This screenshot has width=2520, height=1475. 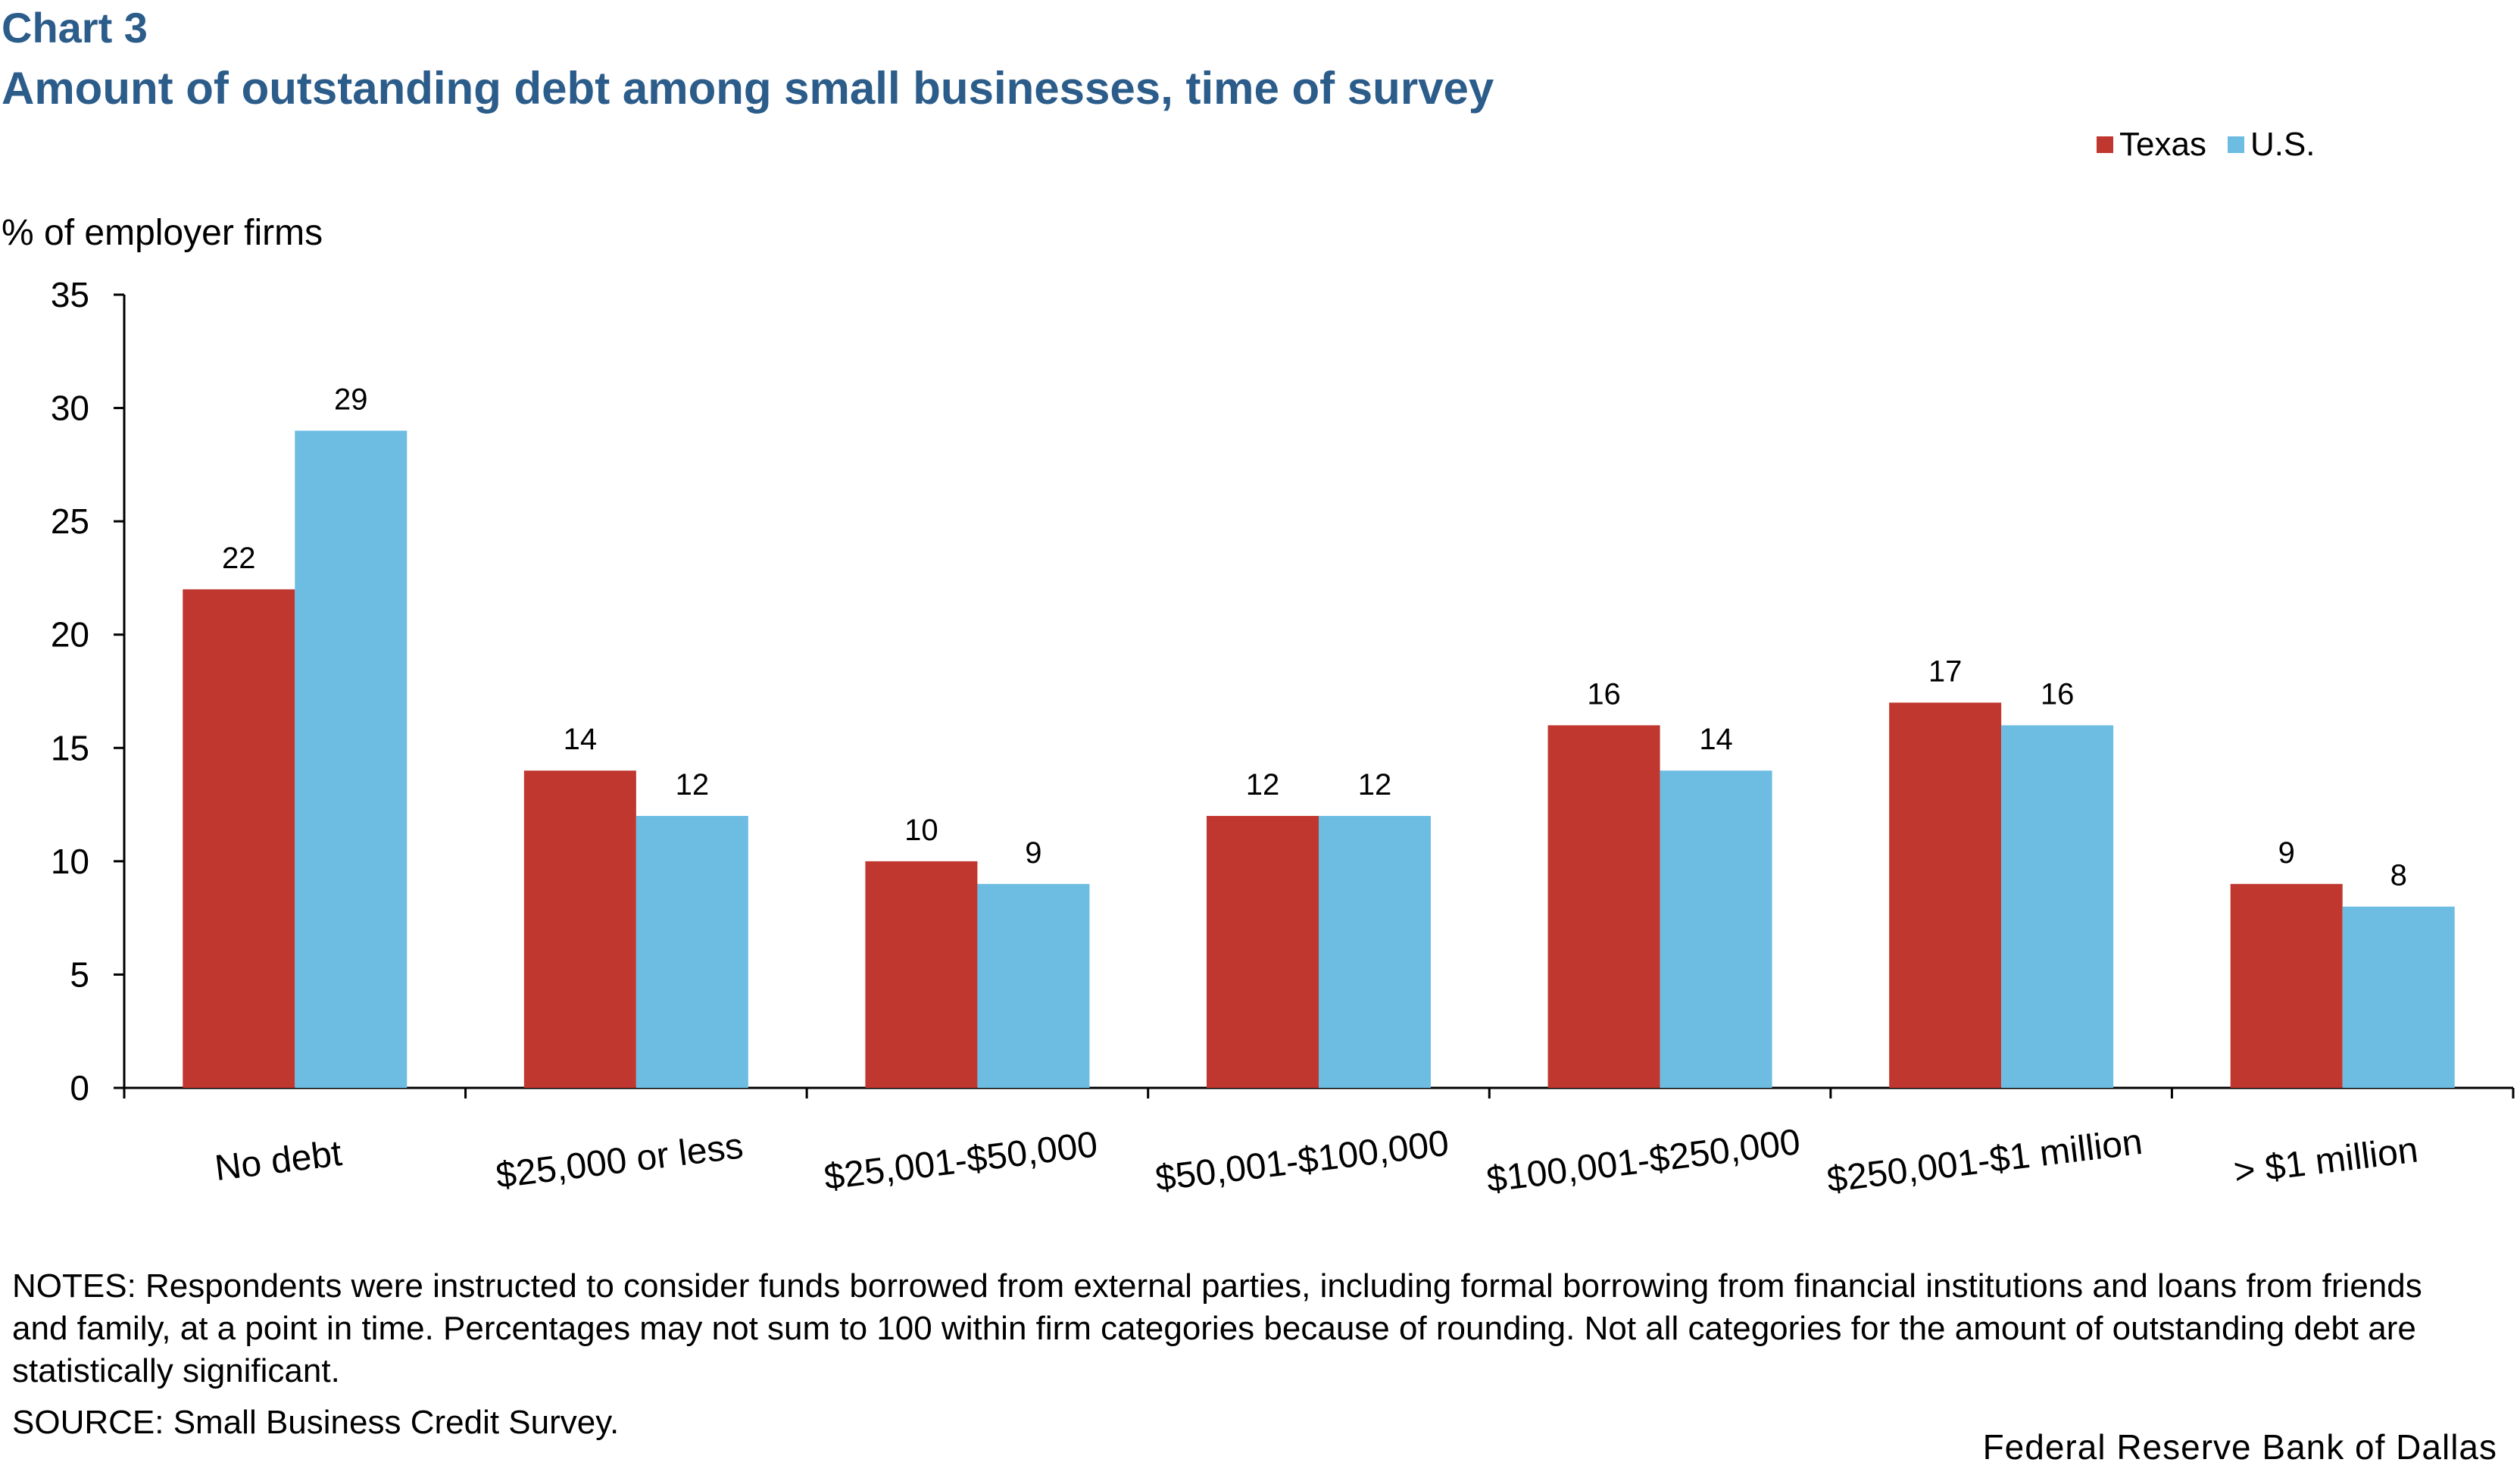 What do you see at coordinates (1716, 740) in the screenshot?
I see `data-label-us: 14` at bounding box center [1716, 740].